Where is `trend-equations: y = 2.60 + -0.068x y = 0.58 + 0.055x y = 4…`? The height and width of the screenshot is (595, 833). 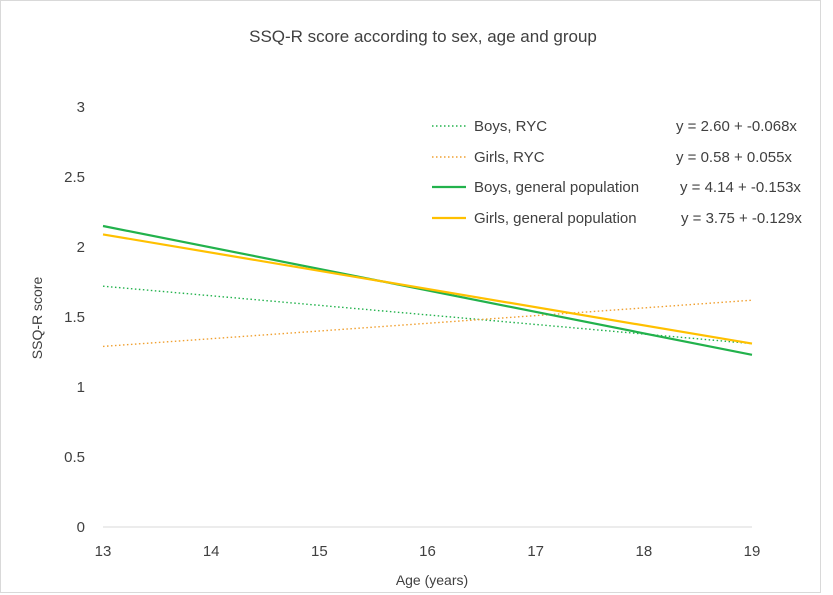
trend-equations: y = 2.60 + -0.068x y = 0.58 + 0.055x y = 4… is located at coordinates (739, 172).